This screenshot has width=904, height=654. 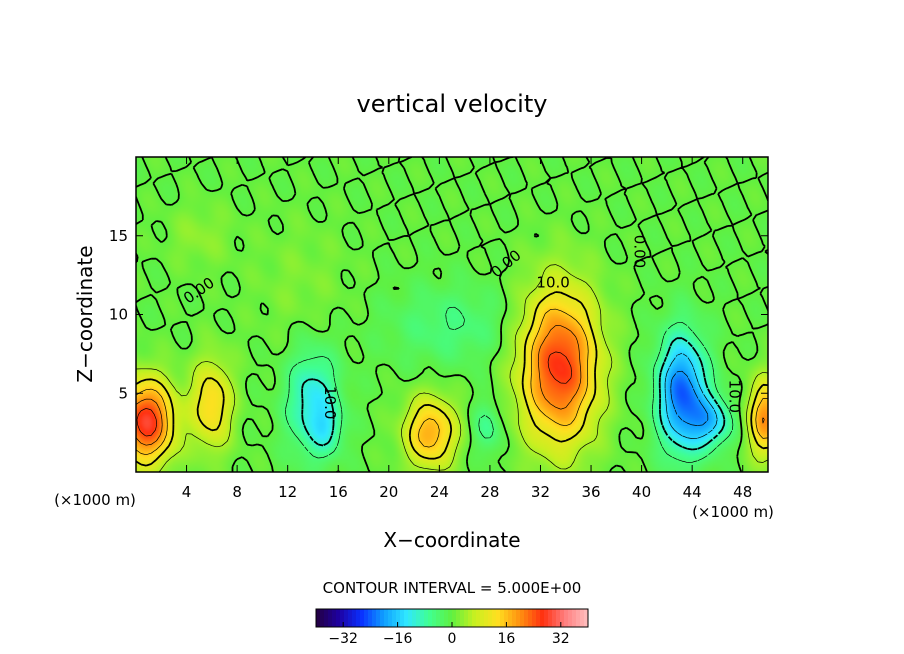 I want to click on x-tick-label: 20, so click(x=388, y=492).